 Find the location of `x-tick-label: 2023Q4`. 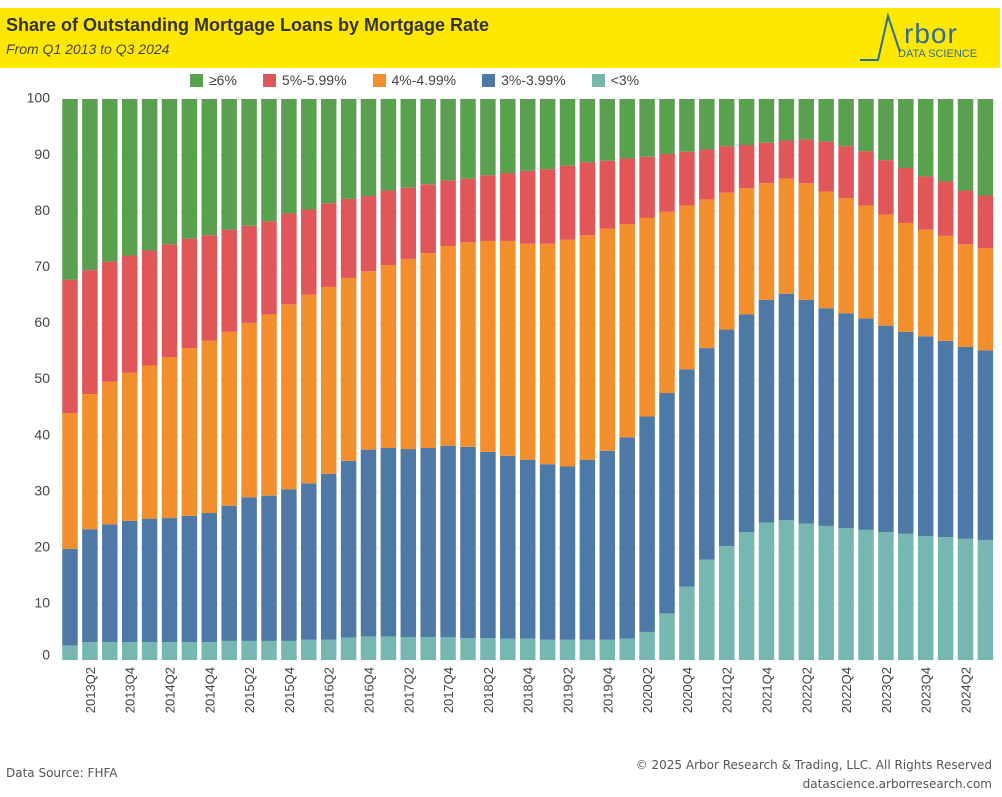

x-tick-label: 2023Q4 is located at coordinates (926, 690).